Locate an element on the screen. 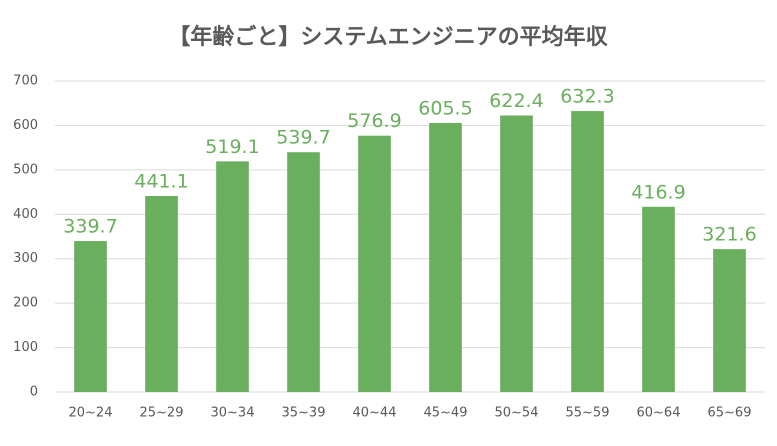 The height and width of the screenshot is (446, 777). value-label: 622.4 is located at coordinates (516, 101).